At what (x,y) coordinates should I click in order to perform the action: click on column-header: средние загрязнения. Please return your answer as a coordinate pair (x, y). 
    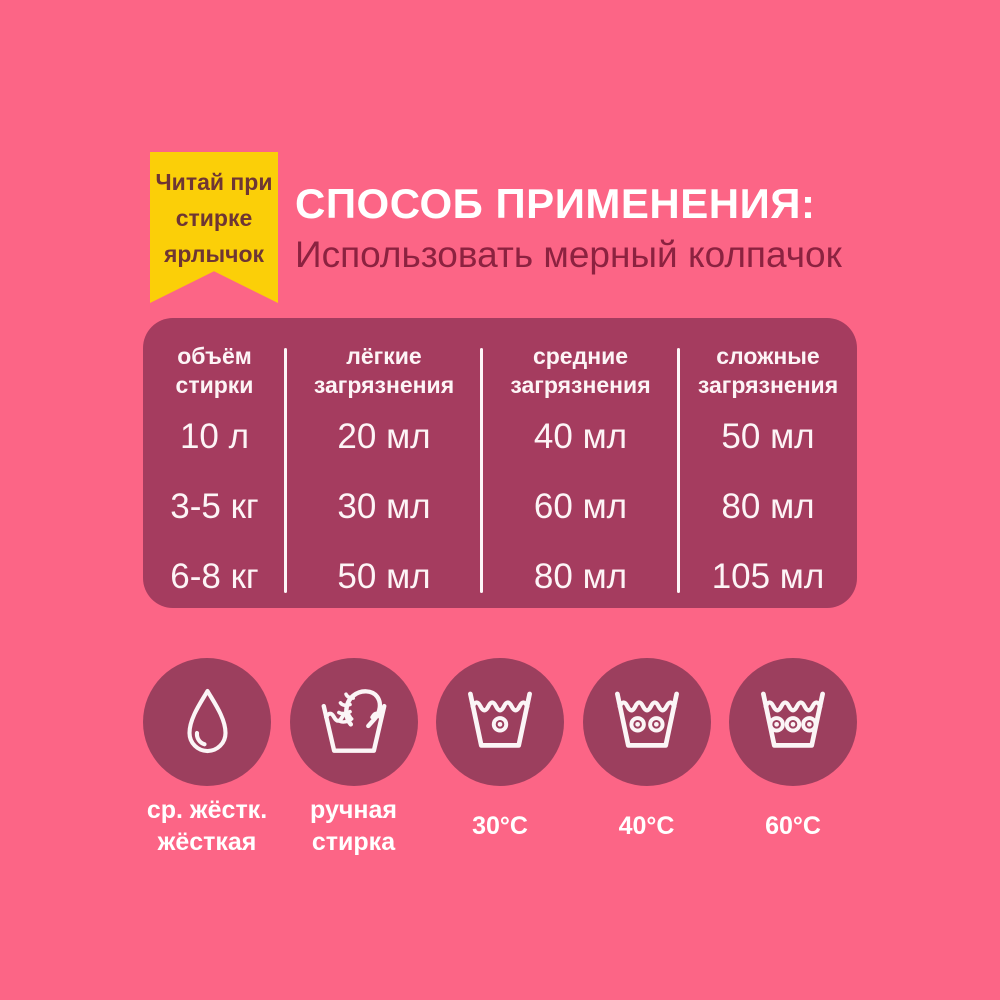
    Looking at the image, I should click on (580, 371).